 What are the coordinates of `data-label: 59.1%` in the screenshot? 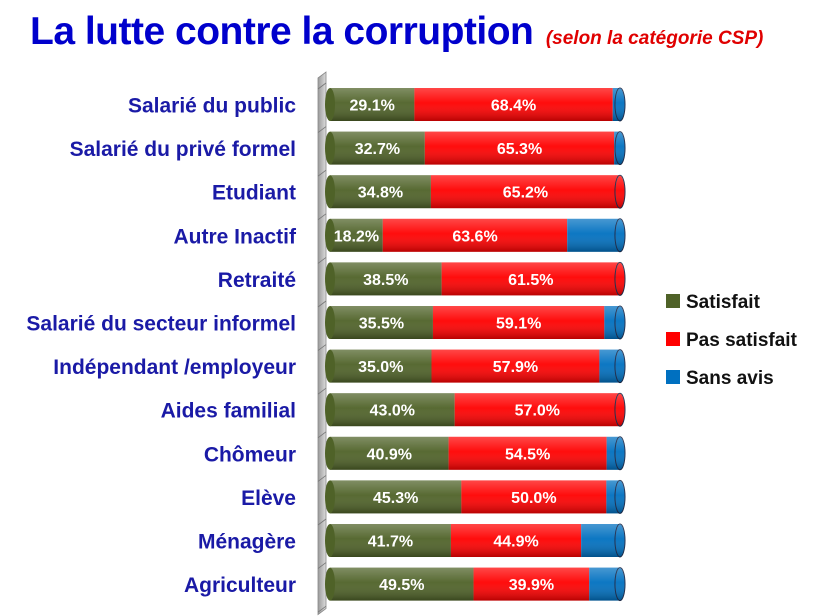 It's located at (518, 324).